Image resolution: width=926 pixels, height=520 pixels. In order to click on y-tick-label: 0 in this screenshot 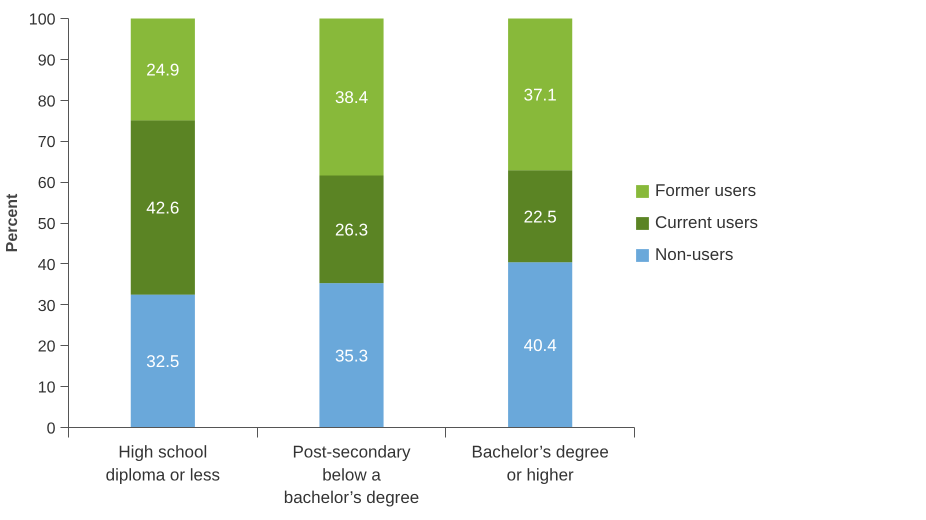, I will do `click(51, 429)`.